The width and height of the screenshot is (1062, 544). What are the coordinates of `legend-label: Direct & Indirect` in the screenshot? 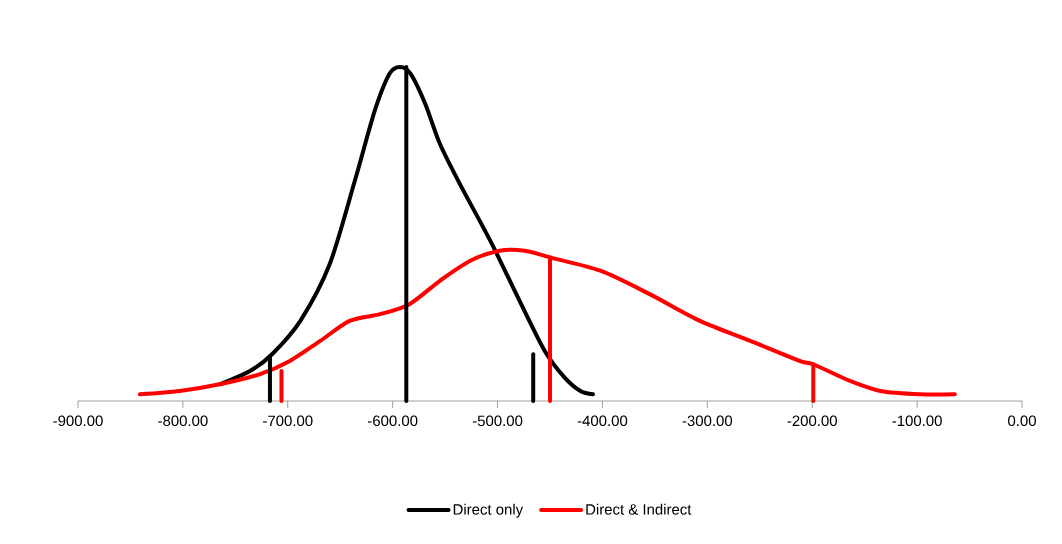 It's located at (639, 509).